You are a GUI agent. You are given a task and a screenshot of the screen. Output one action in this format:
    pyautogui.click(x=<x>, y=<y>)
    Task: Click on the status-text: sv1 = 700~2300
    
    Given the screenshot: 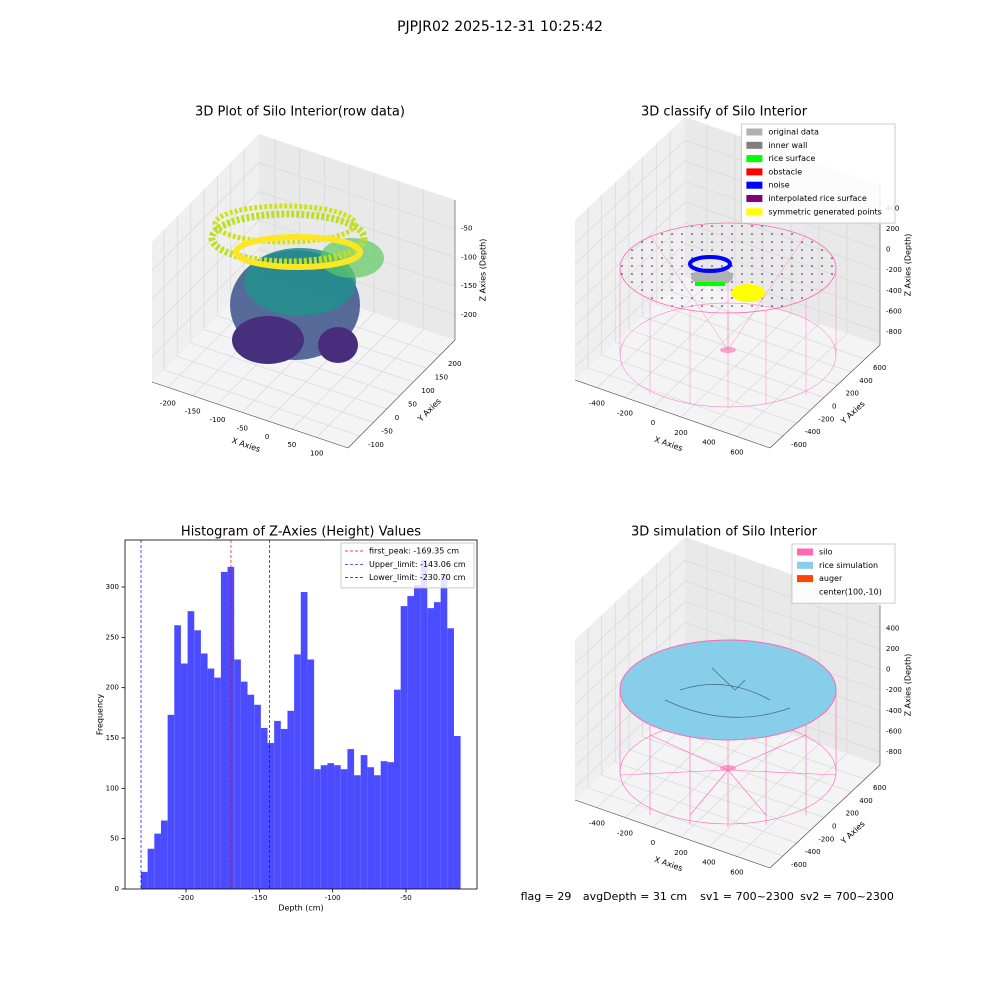 What is the action you would take?
    pyautogui.click(x=747, y=896)
    